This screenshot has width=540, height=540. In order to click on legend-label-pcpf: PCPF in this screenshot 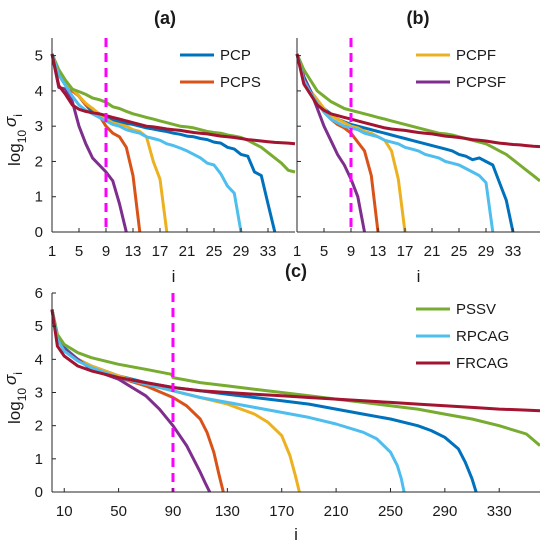, I will do `click(476, 55)`.